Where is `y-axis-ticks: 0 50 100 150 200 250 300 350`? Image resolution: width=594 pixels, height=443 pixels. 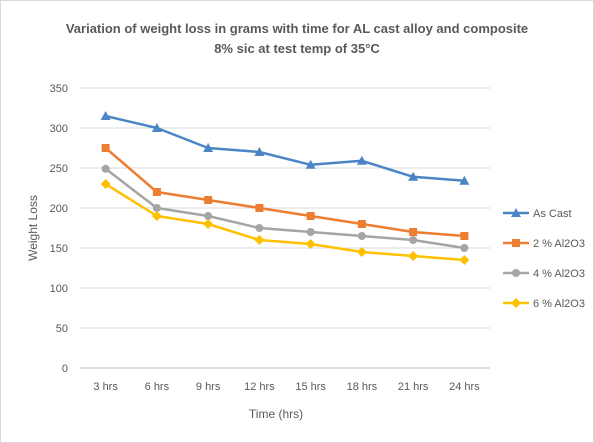 y-axis-ticks: 0 50 100 150 200 250 300 350 is located at coordinates (59, 229).